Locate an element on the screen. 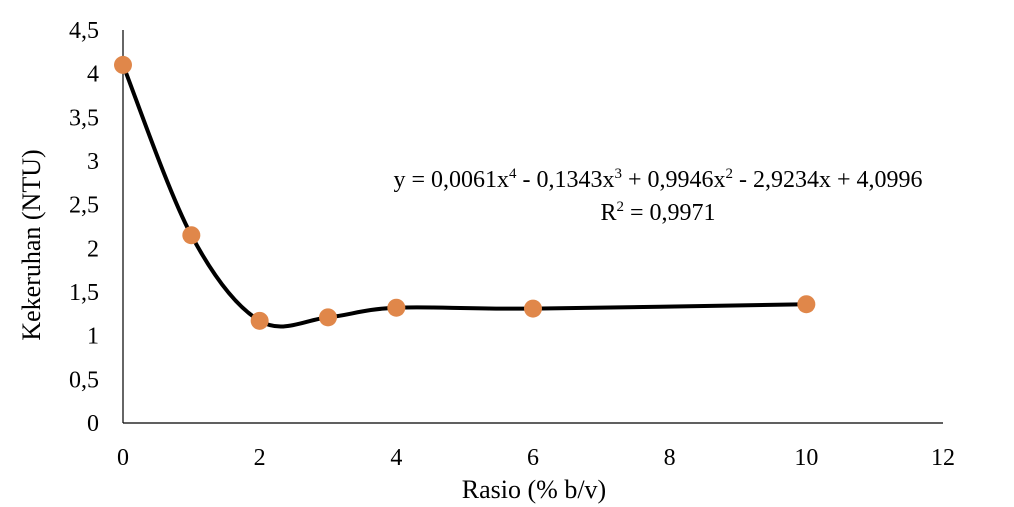 The image size is (1014, 507). y-tick-label: 3,5 is located at coordinates (84, 118).